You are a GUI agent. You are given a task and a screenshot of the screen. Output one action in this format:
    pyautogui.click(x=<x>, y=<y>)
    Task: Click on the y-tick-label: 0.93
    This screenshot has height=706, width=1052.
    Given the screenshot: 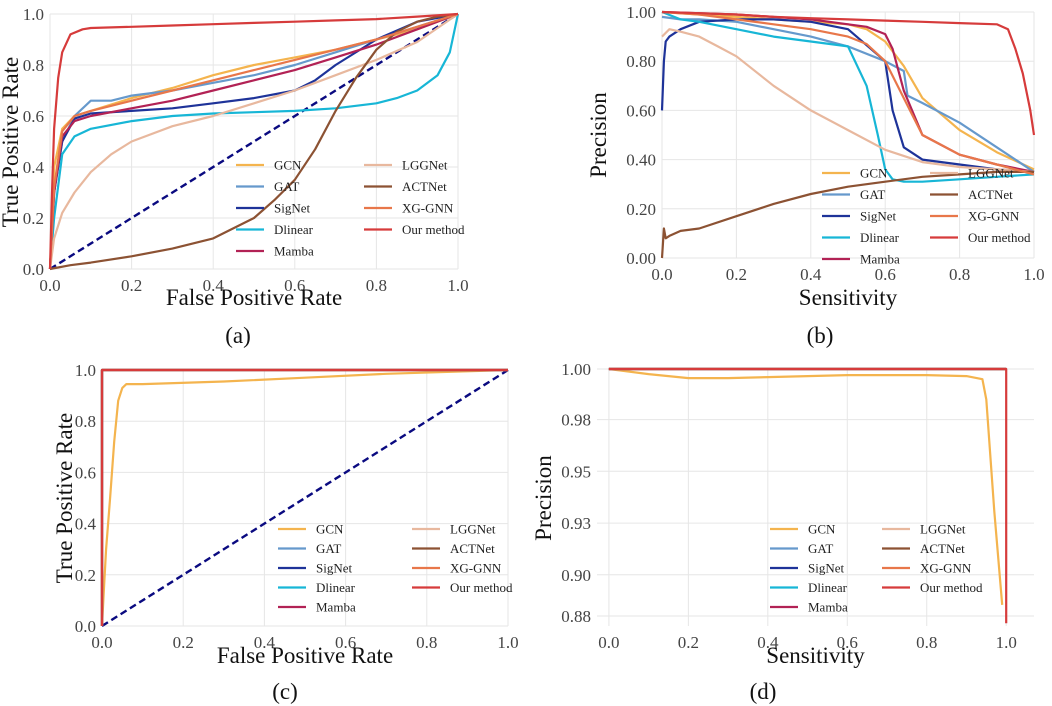 What is the action you would take?
    pyautogui.click(x=576, y=523)
    